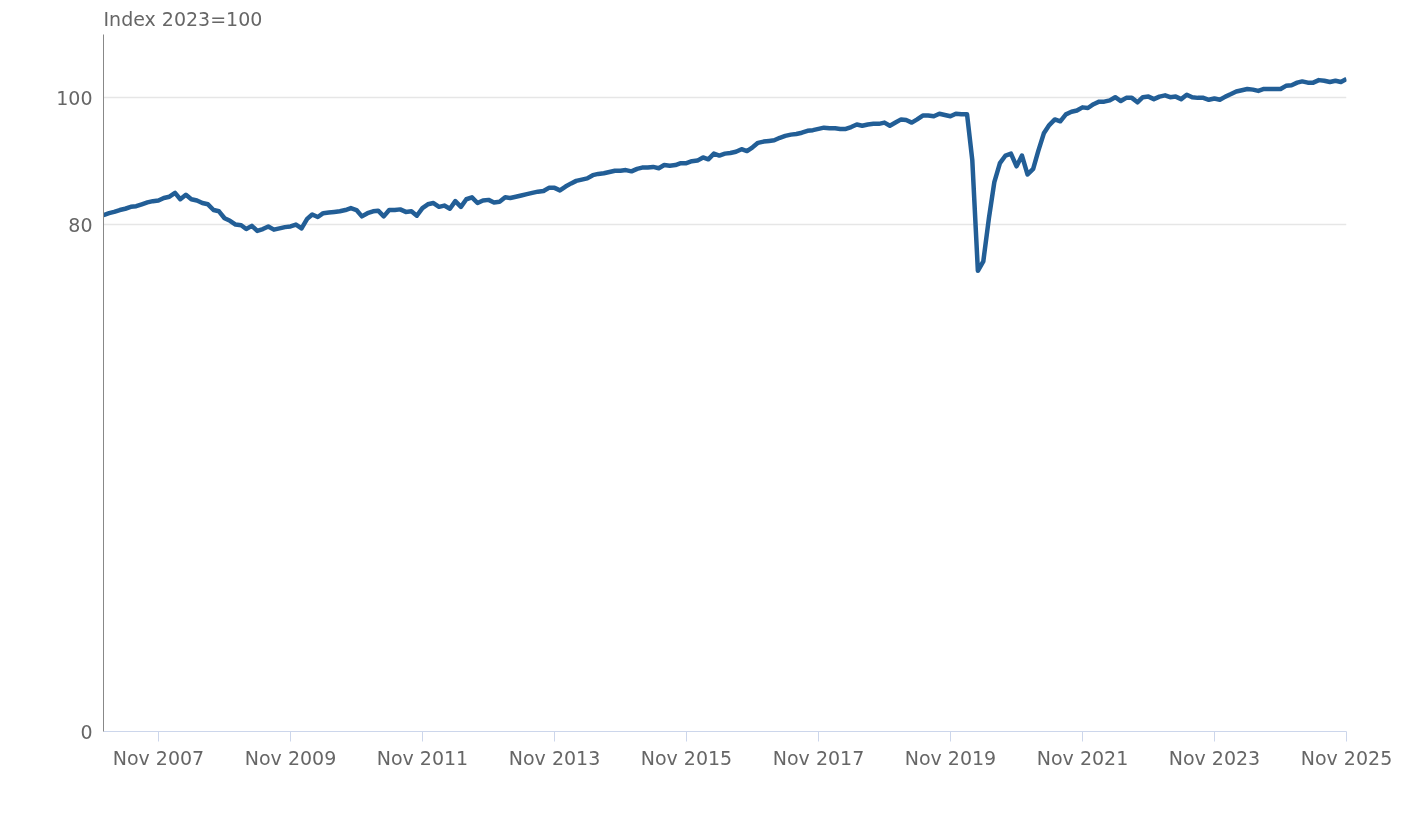  I want to click on x-tick-label: Nov 2009, so click(290, 757).